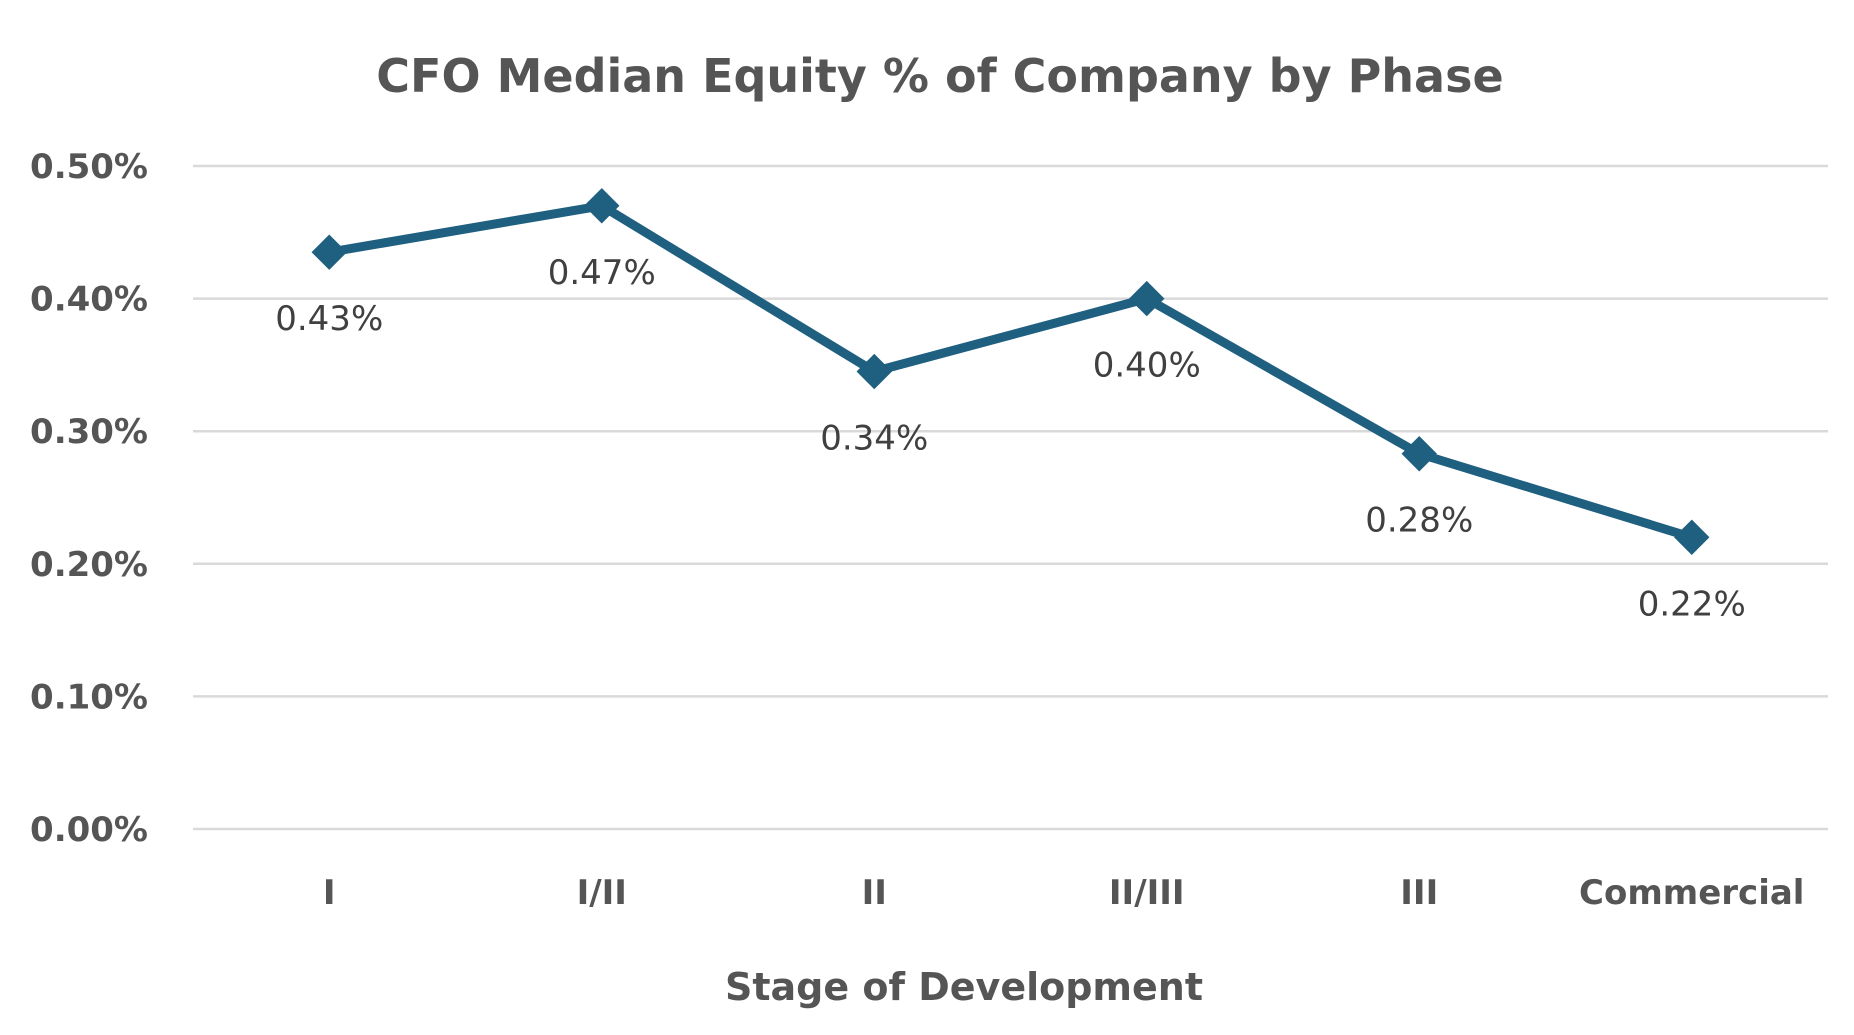  I want to click on data-label: 0.47%, so click(602, 273).